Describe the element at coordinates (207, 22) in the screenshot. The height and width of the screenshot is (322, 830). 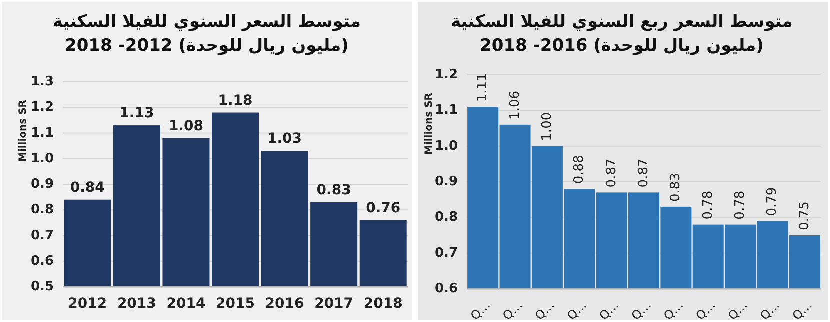
I see `chart-title: متوسط السعر السنوي للفيلا السكنية` at that location.